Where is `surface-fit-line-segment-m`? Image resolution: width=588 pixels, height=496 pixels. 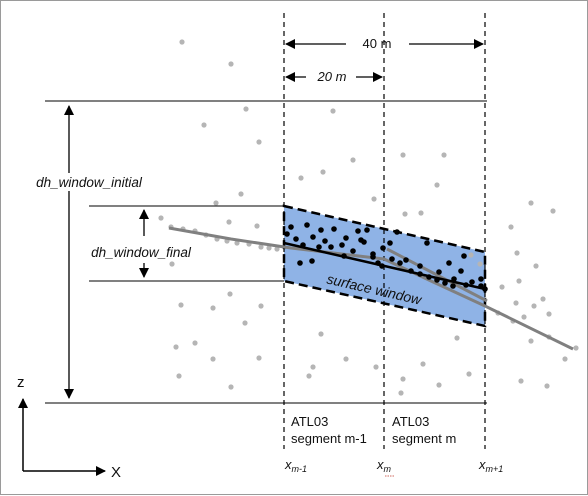 surface-fit-line-segment-m is located at coordinates (437, 275).